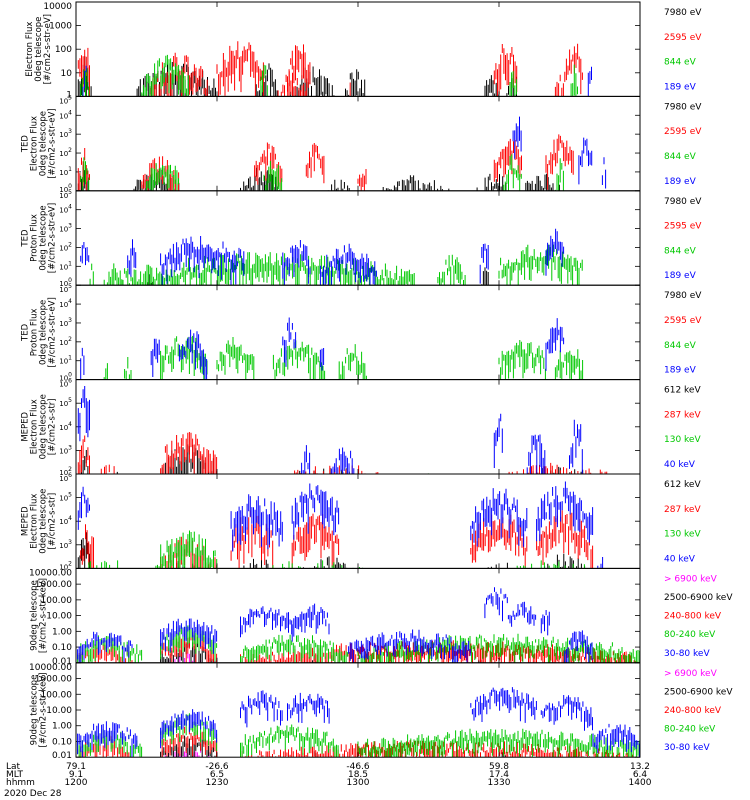  I want to click on series-legend-label: 2500-6900 keV, so click(698, 692).